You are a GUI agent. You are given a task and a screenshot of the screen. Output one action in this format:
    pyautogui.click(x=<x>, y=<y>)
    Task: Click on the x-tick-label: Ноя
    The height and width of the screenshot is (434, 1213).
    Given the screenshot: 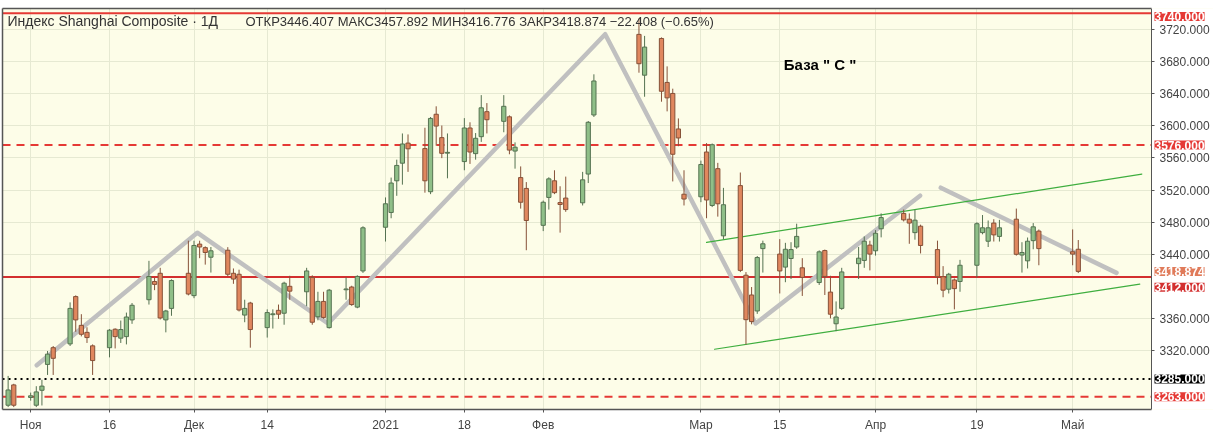 What is the action you would take?
    pyautogui.click(x=30, y=424)
    